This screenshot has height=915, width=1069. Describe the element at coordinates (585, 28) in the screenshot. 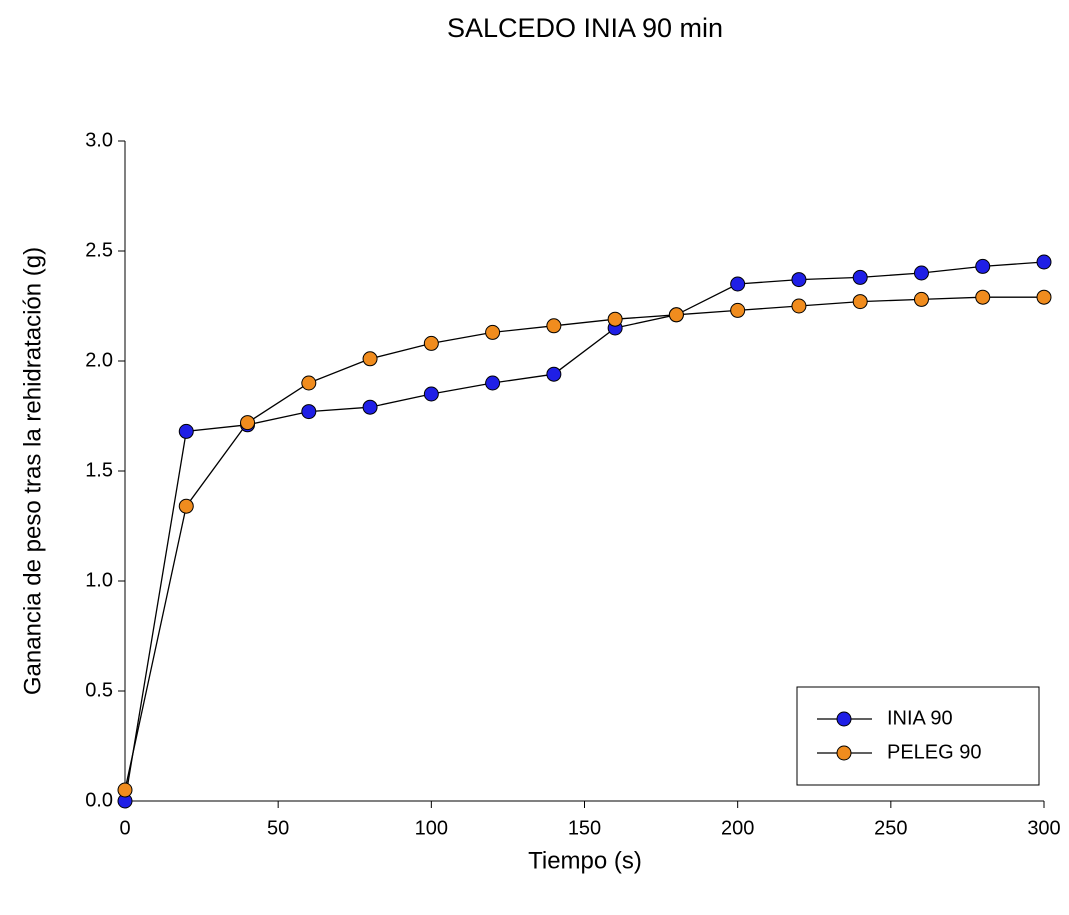

I see `chart-title: SALCEDO INIA 90 min` at that location.